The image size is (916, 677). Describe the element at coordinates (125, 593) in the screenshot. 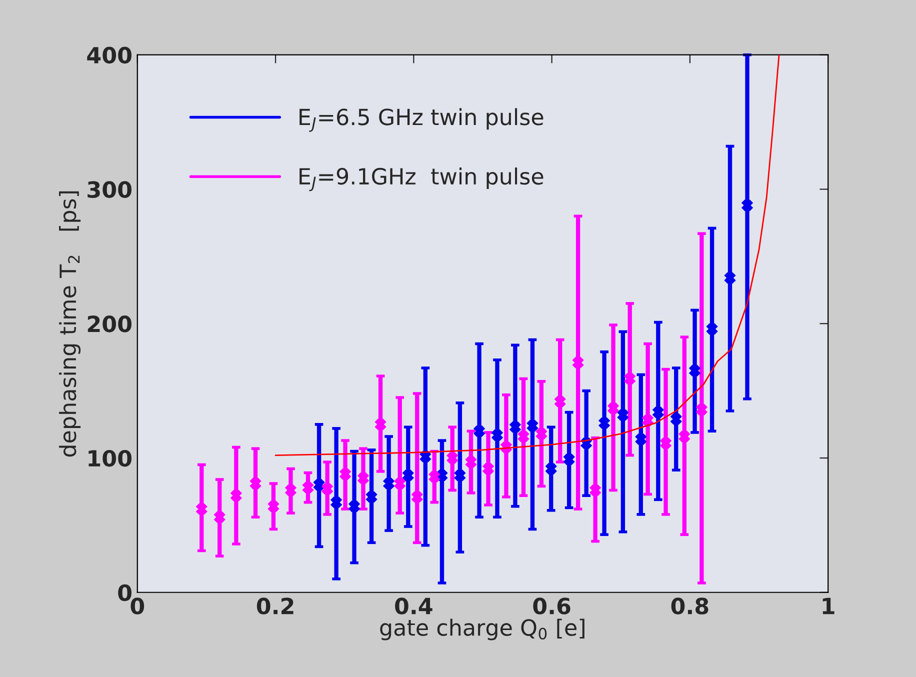

I see `y-tick-label: 0` at that location.